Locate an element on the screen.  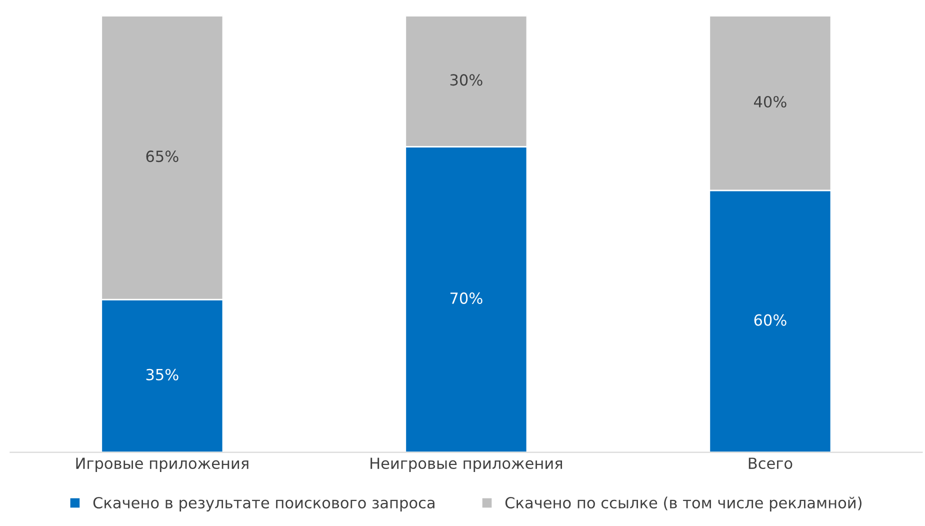
legend-label: Скачено в результате поискового запроса is located at coordinates (263, 504).